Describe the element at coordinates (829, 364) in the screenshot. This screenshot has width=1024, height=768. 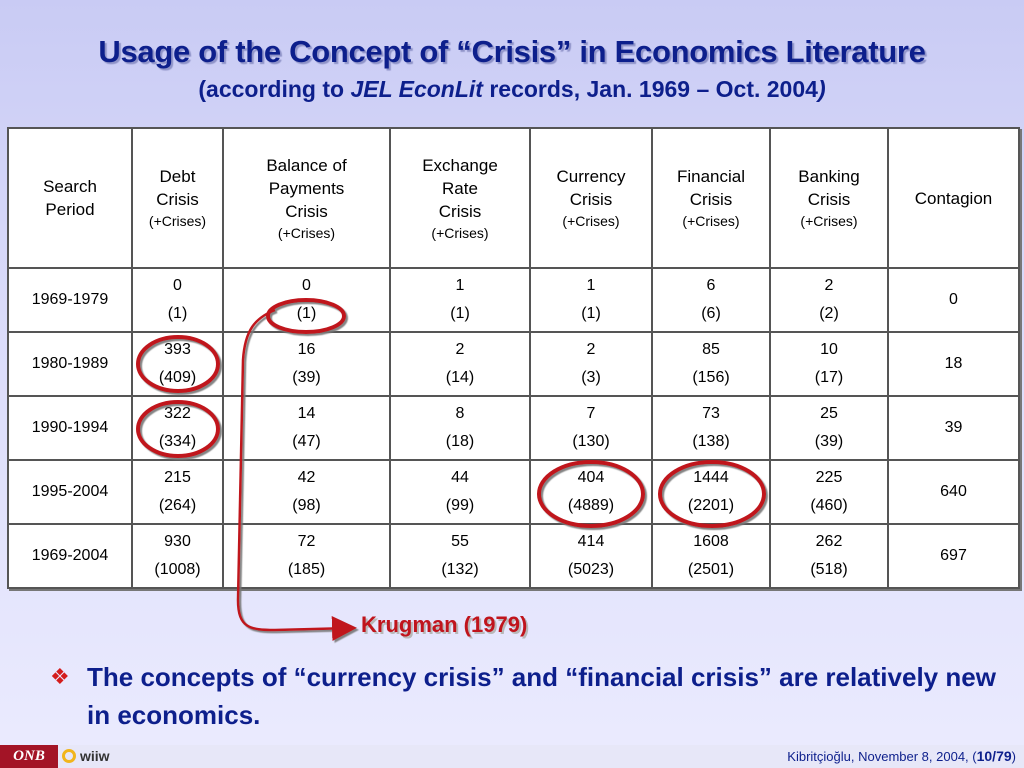
I see `data-cell: 10 (17)` at that location.